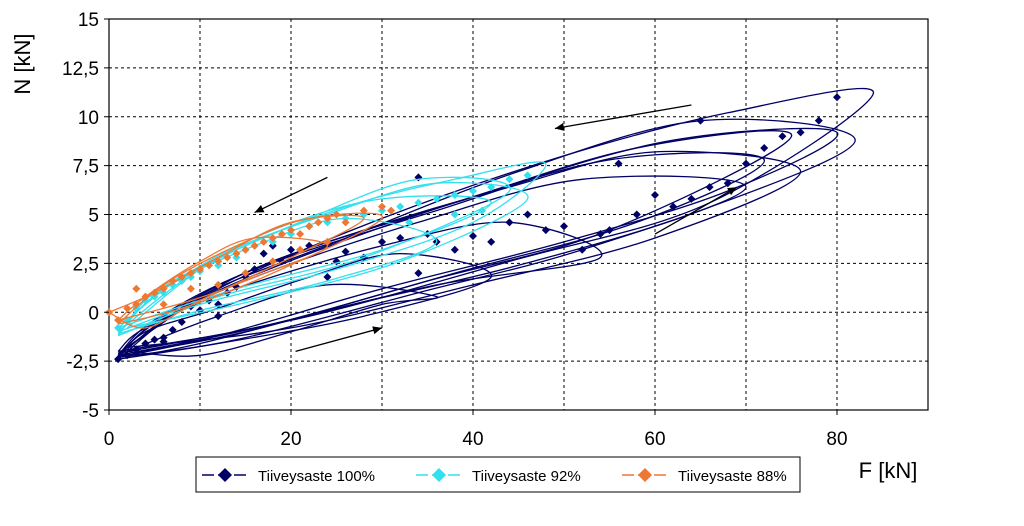 This screenshot has width=1024, height=526. What do you see at coordinates (22, 63) in the screenshot?
I see `y-axis-title: N [kN]` at bounding box center [22, 63].